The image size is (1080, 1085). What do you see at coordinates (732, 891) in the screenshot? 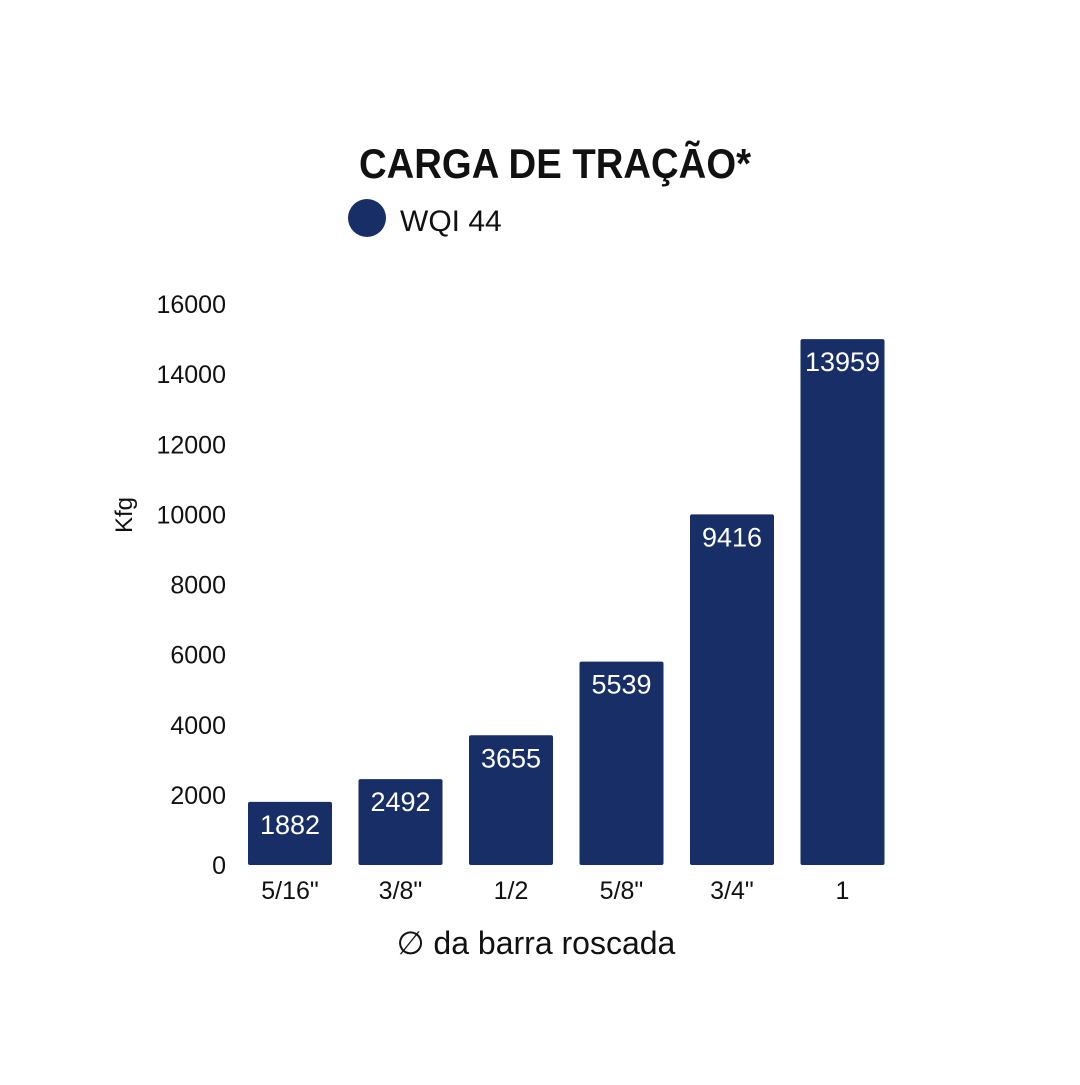
I see `x-tick-label: 3/4"` at bounding box center [732, 891].